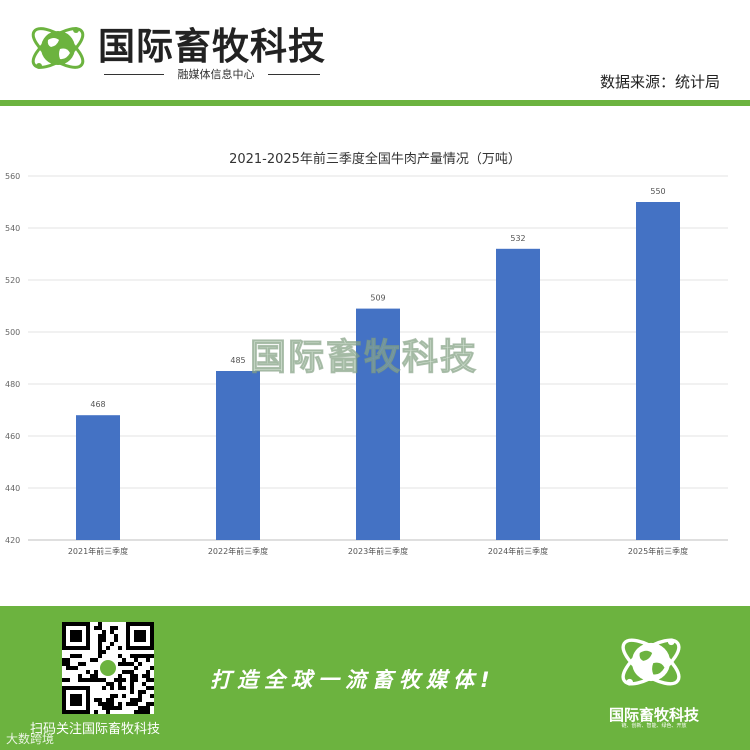 The image size is (750, 750). Describe the element at coordinates (238, 551) in the screenshot. I see `x-tick-label: 2022年前三季度` at that location.